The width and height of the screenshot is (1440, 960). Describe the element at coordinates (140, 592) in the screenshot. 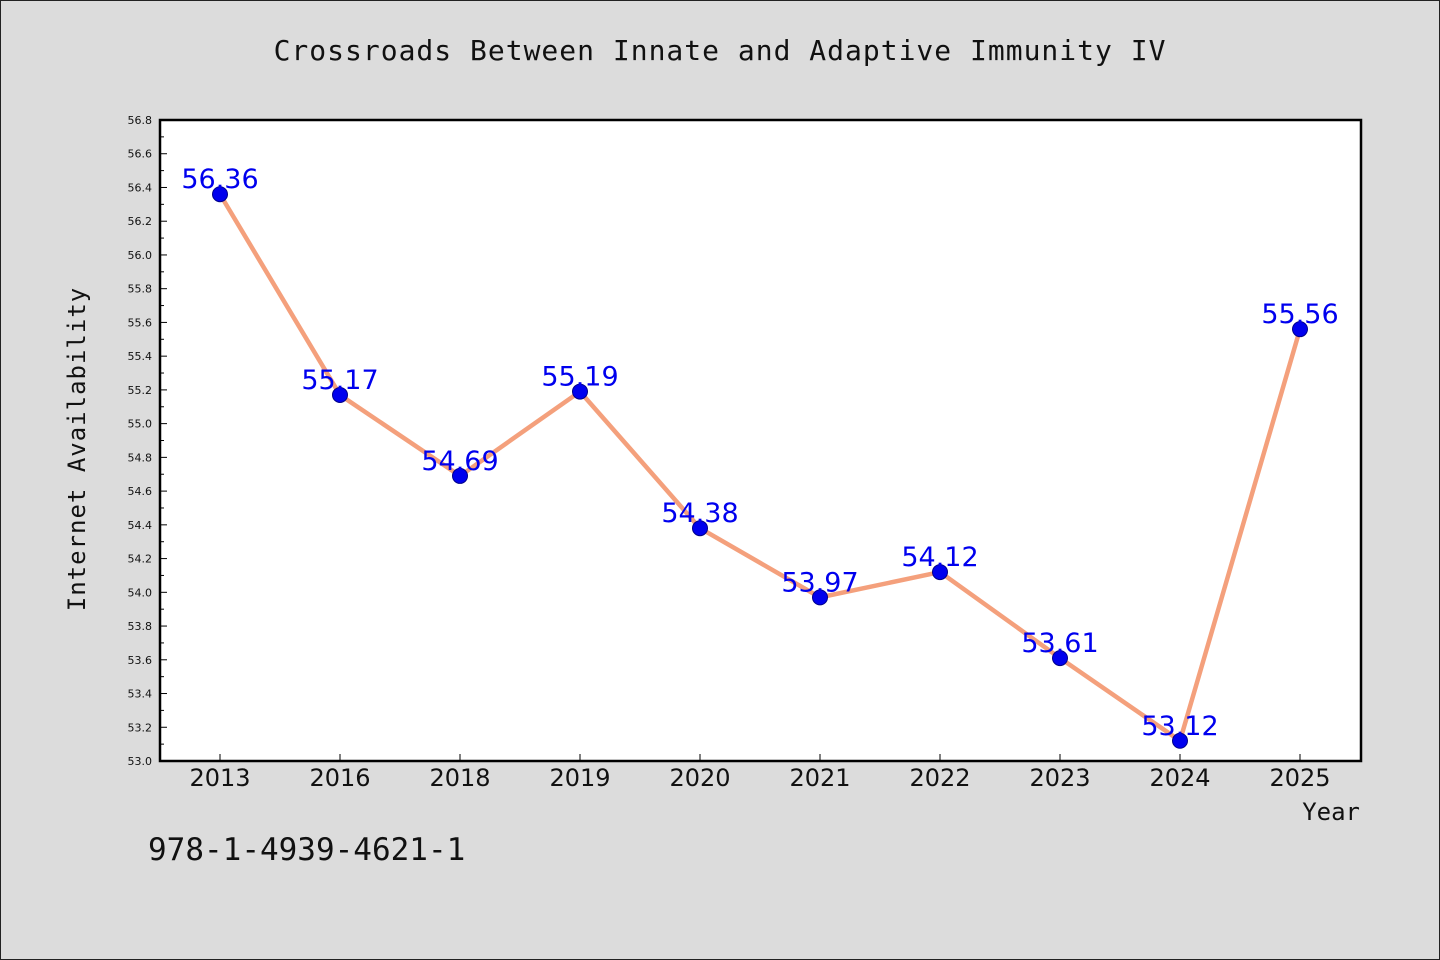

I see `y-tick-label: 54.0` at that location.